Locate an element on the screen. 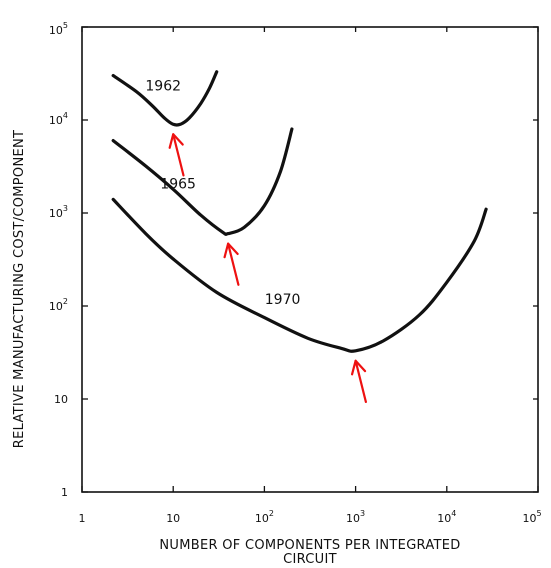 The height and width of the screenshot is (568, 551). x-tick-label: 1 is located at coordinates (82, 518).